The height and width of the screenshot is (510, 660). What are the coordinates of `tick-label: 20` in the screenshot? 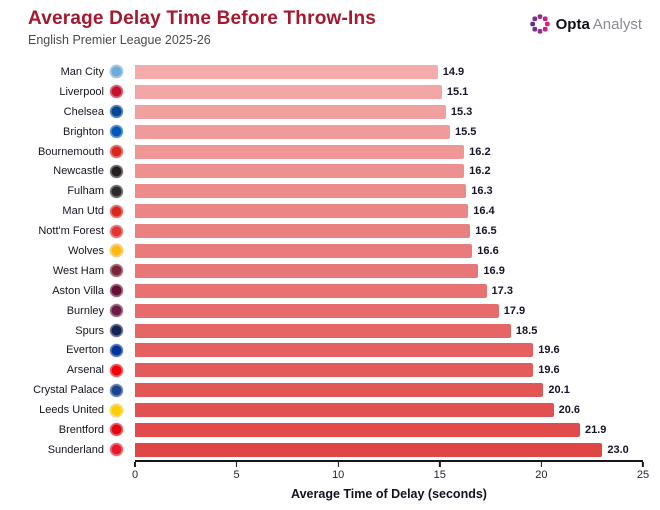 It's located at (541, 475).